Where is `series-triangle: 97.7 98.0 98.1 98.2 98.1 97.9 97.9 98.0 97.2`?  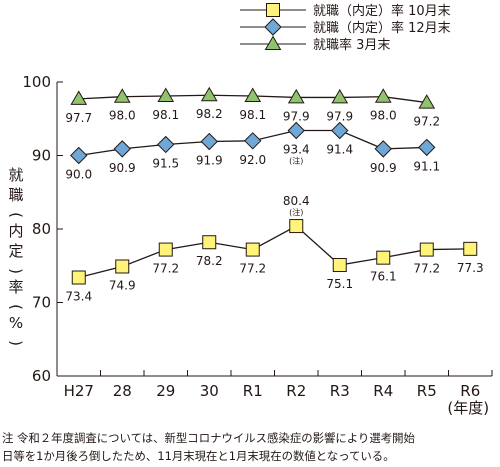 series-triangle: 97.7 98.0 98.1 98.2 98.1 97.9 97.9 98.0 97.2 is located at coordinates (252, 107).